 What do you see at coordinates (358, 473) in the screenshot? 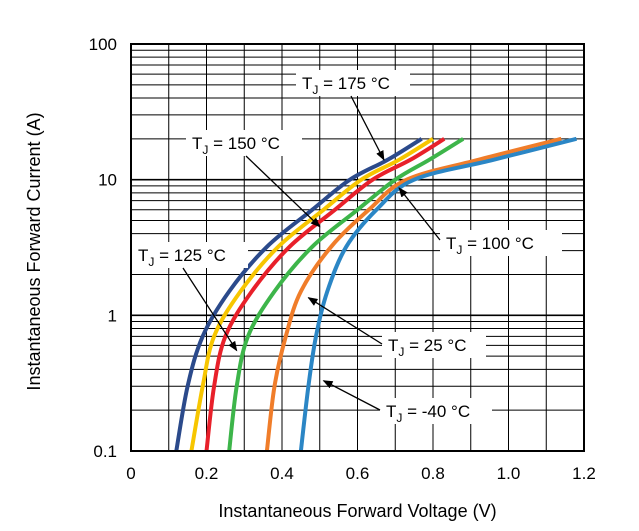
I see `x-tick-label: 0.6` at bounding box center [358, 473].